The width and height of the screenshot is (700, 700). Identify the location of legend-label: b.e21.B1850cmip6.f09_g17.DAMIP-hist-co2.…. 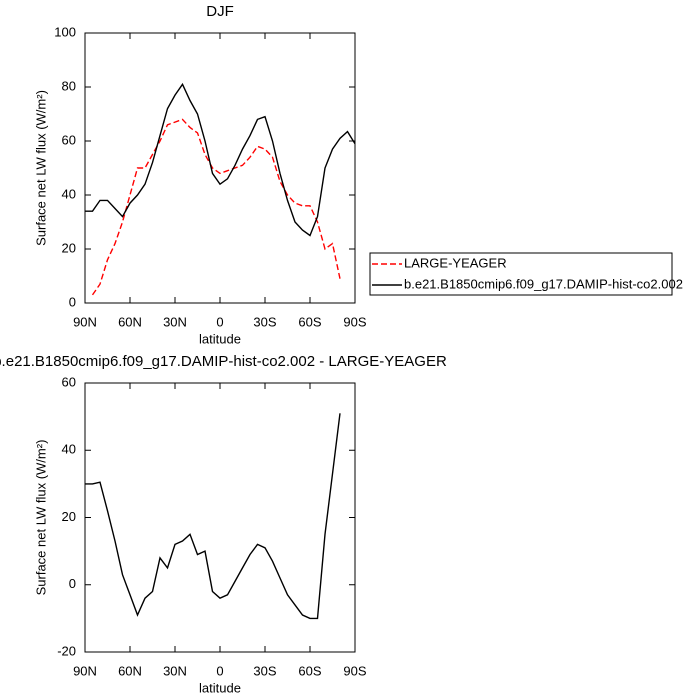
(543, 283).